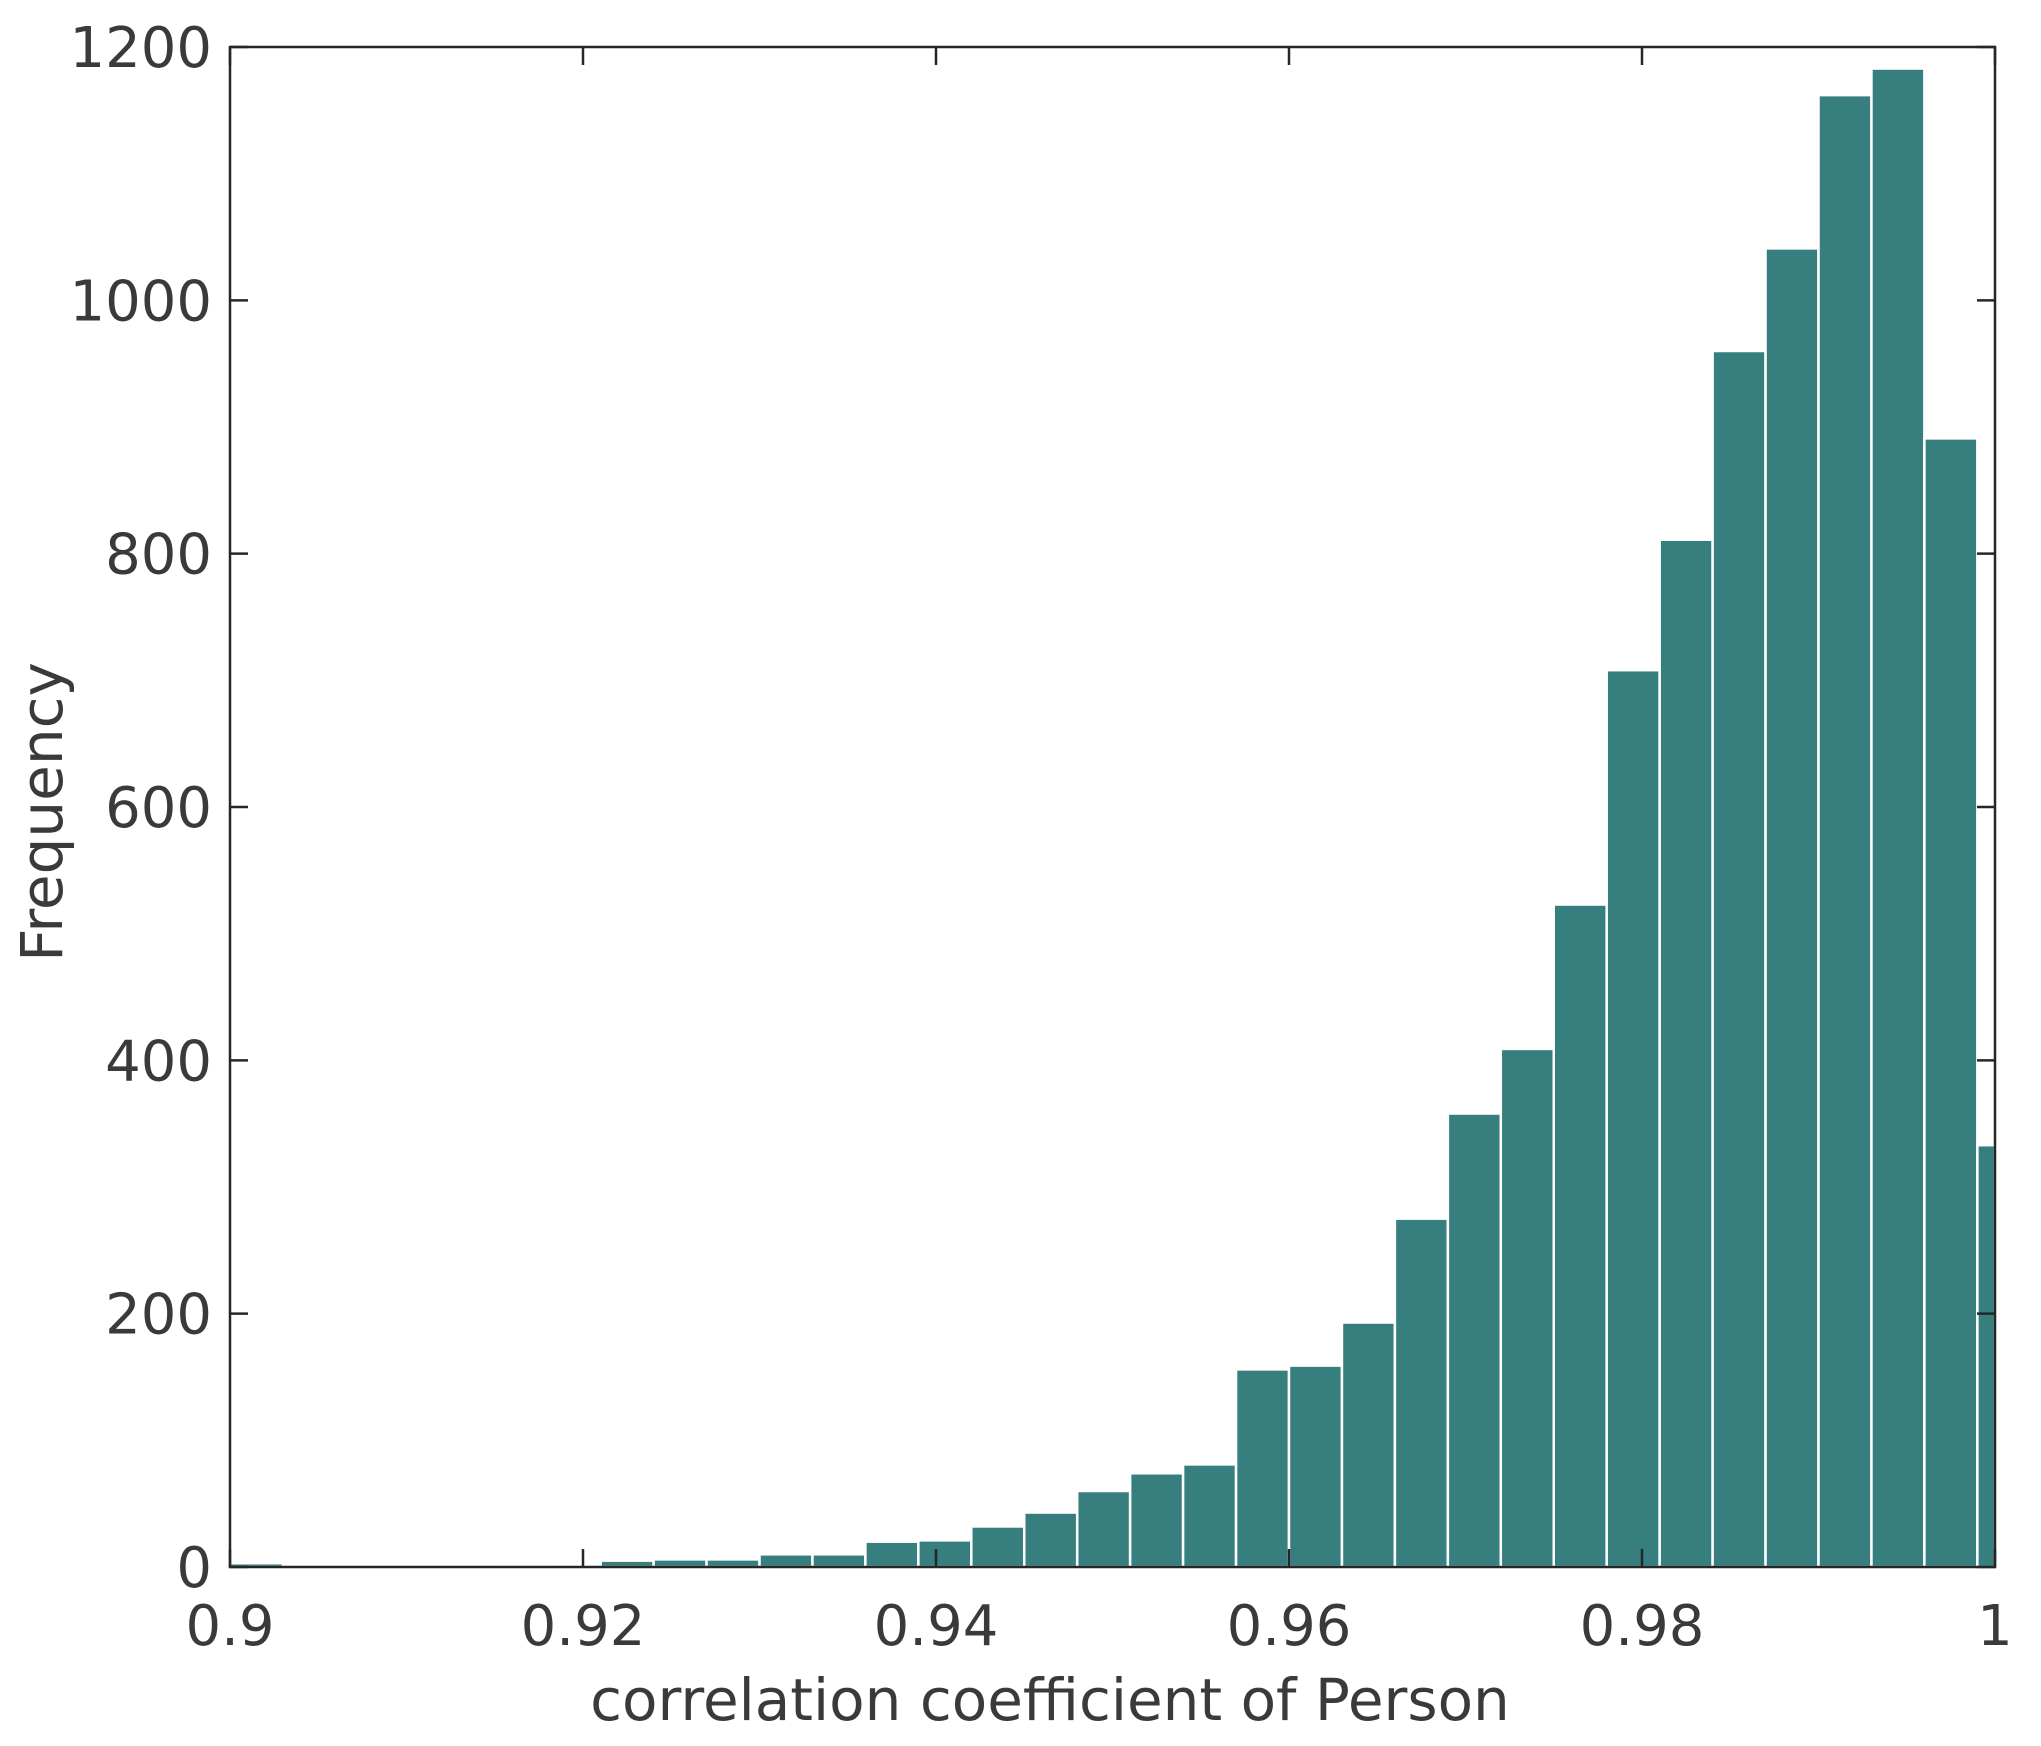  I want to click on y-tick-label: 600, so click(158, 808).